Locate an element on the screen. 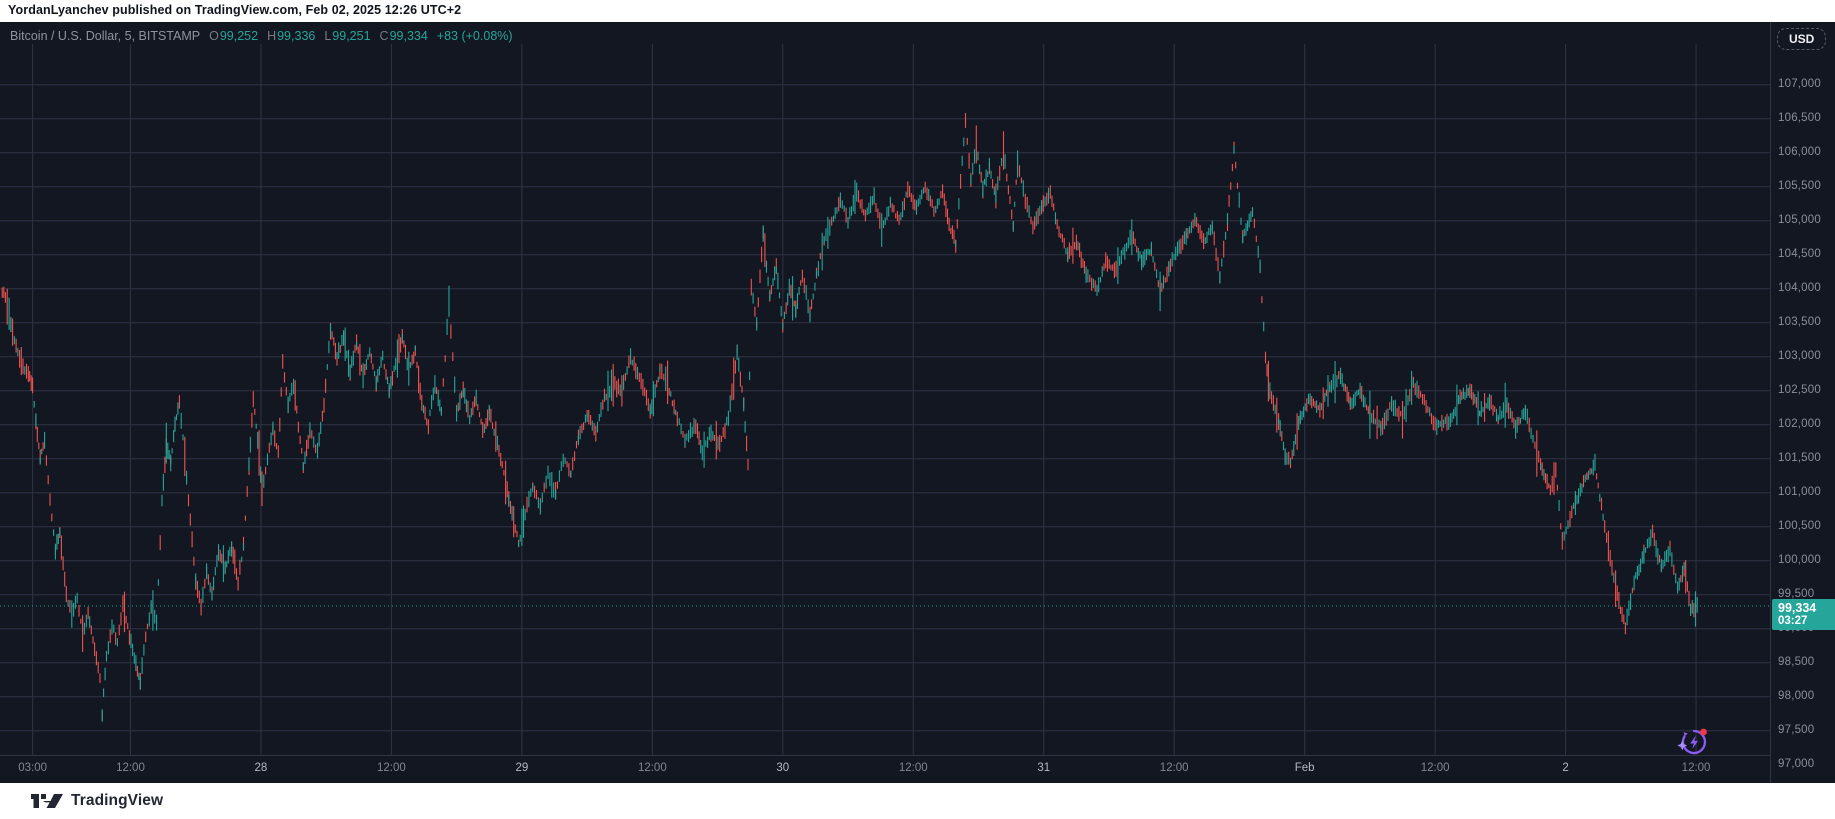  price-tick-label: 97,000 is located at coordinates (1796, 763).